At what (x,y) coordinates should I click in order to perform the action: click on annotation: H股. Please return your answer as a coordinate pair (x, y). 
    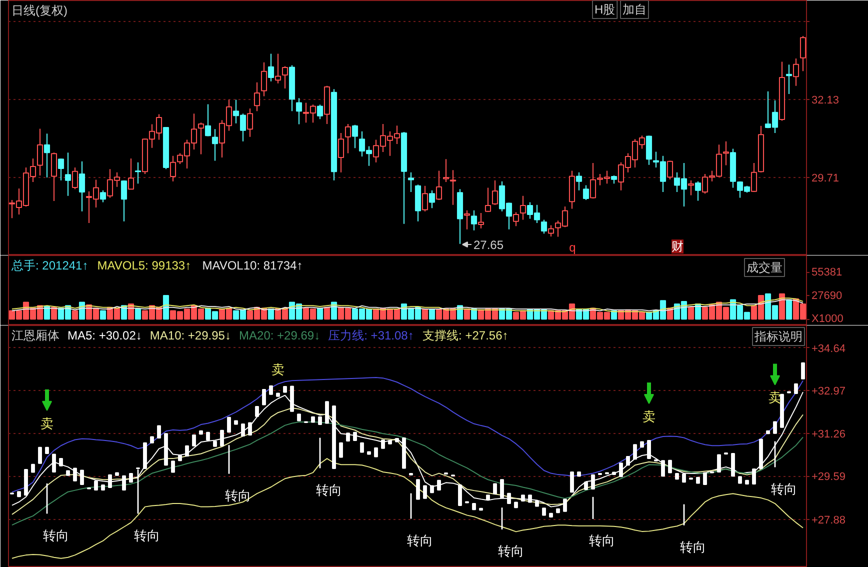
    Looking at the image, I should click on (605, 9).